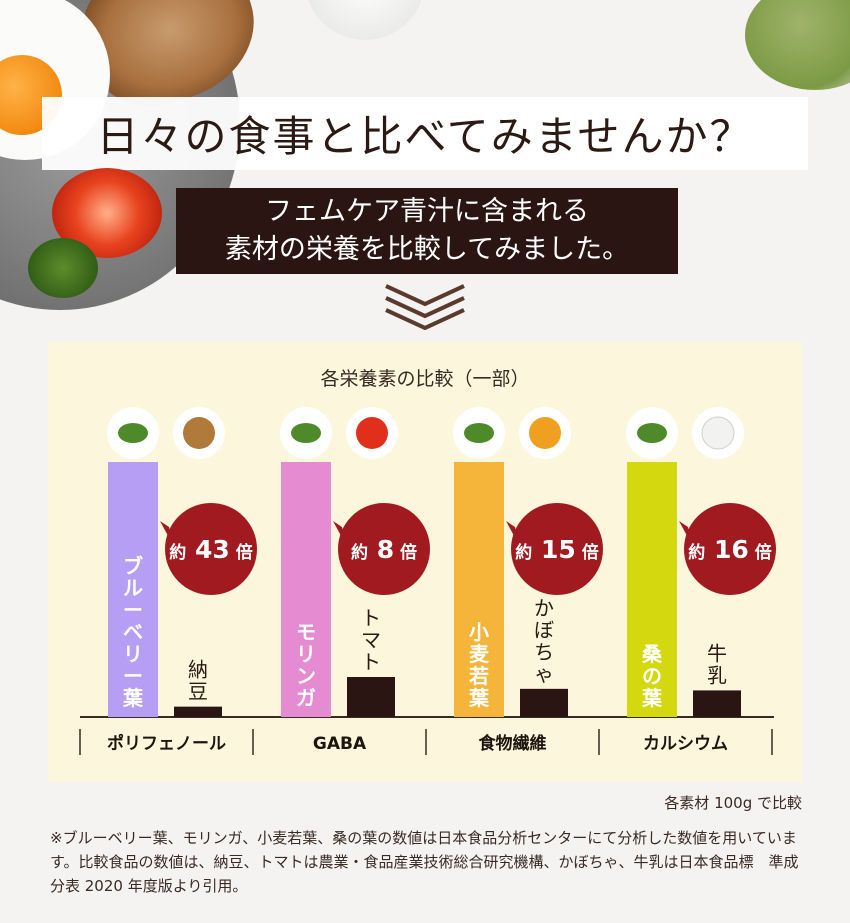 Image resolution: width=850 pixels, height=923 pixels. I want to click on category-label: GABA, so click(340, 744).